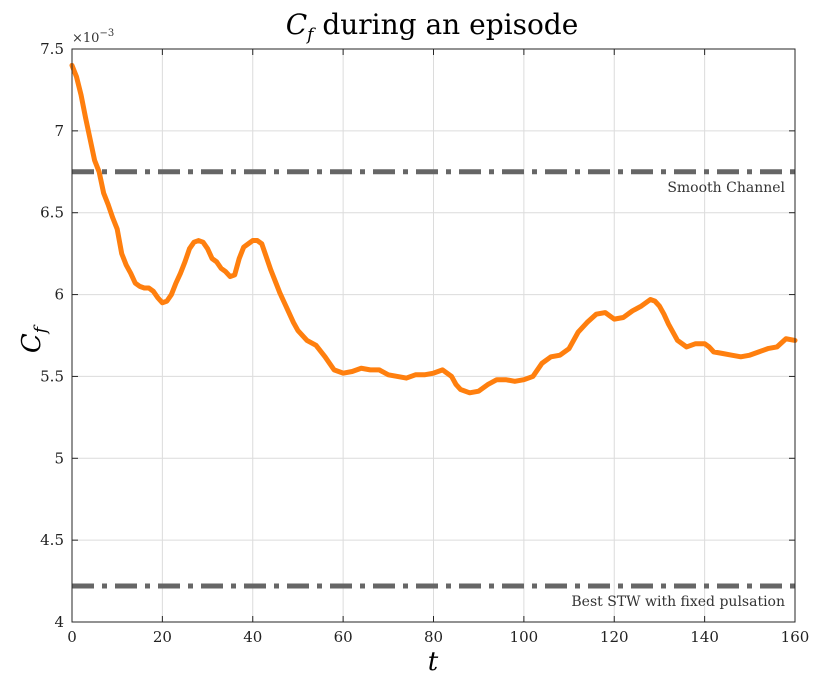 The height and width of the screenshot is (680, 831). I want to click on x-tick-label: 0, so click(72, 637).